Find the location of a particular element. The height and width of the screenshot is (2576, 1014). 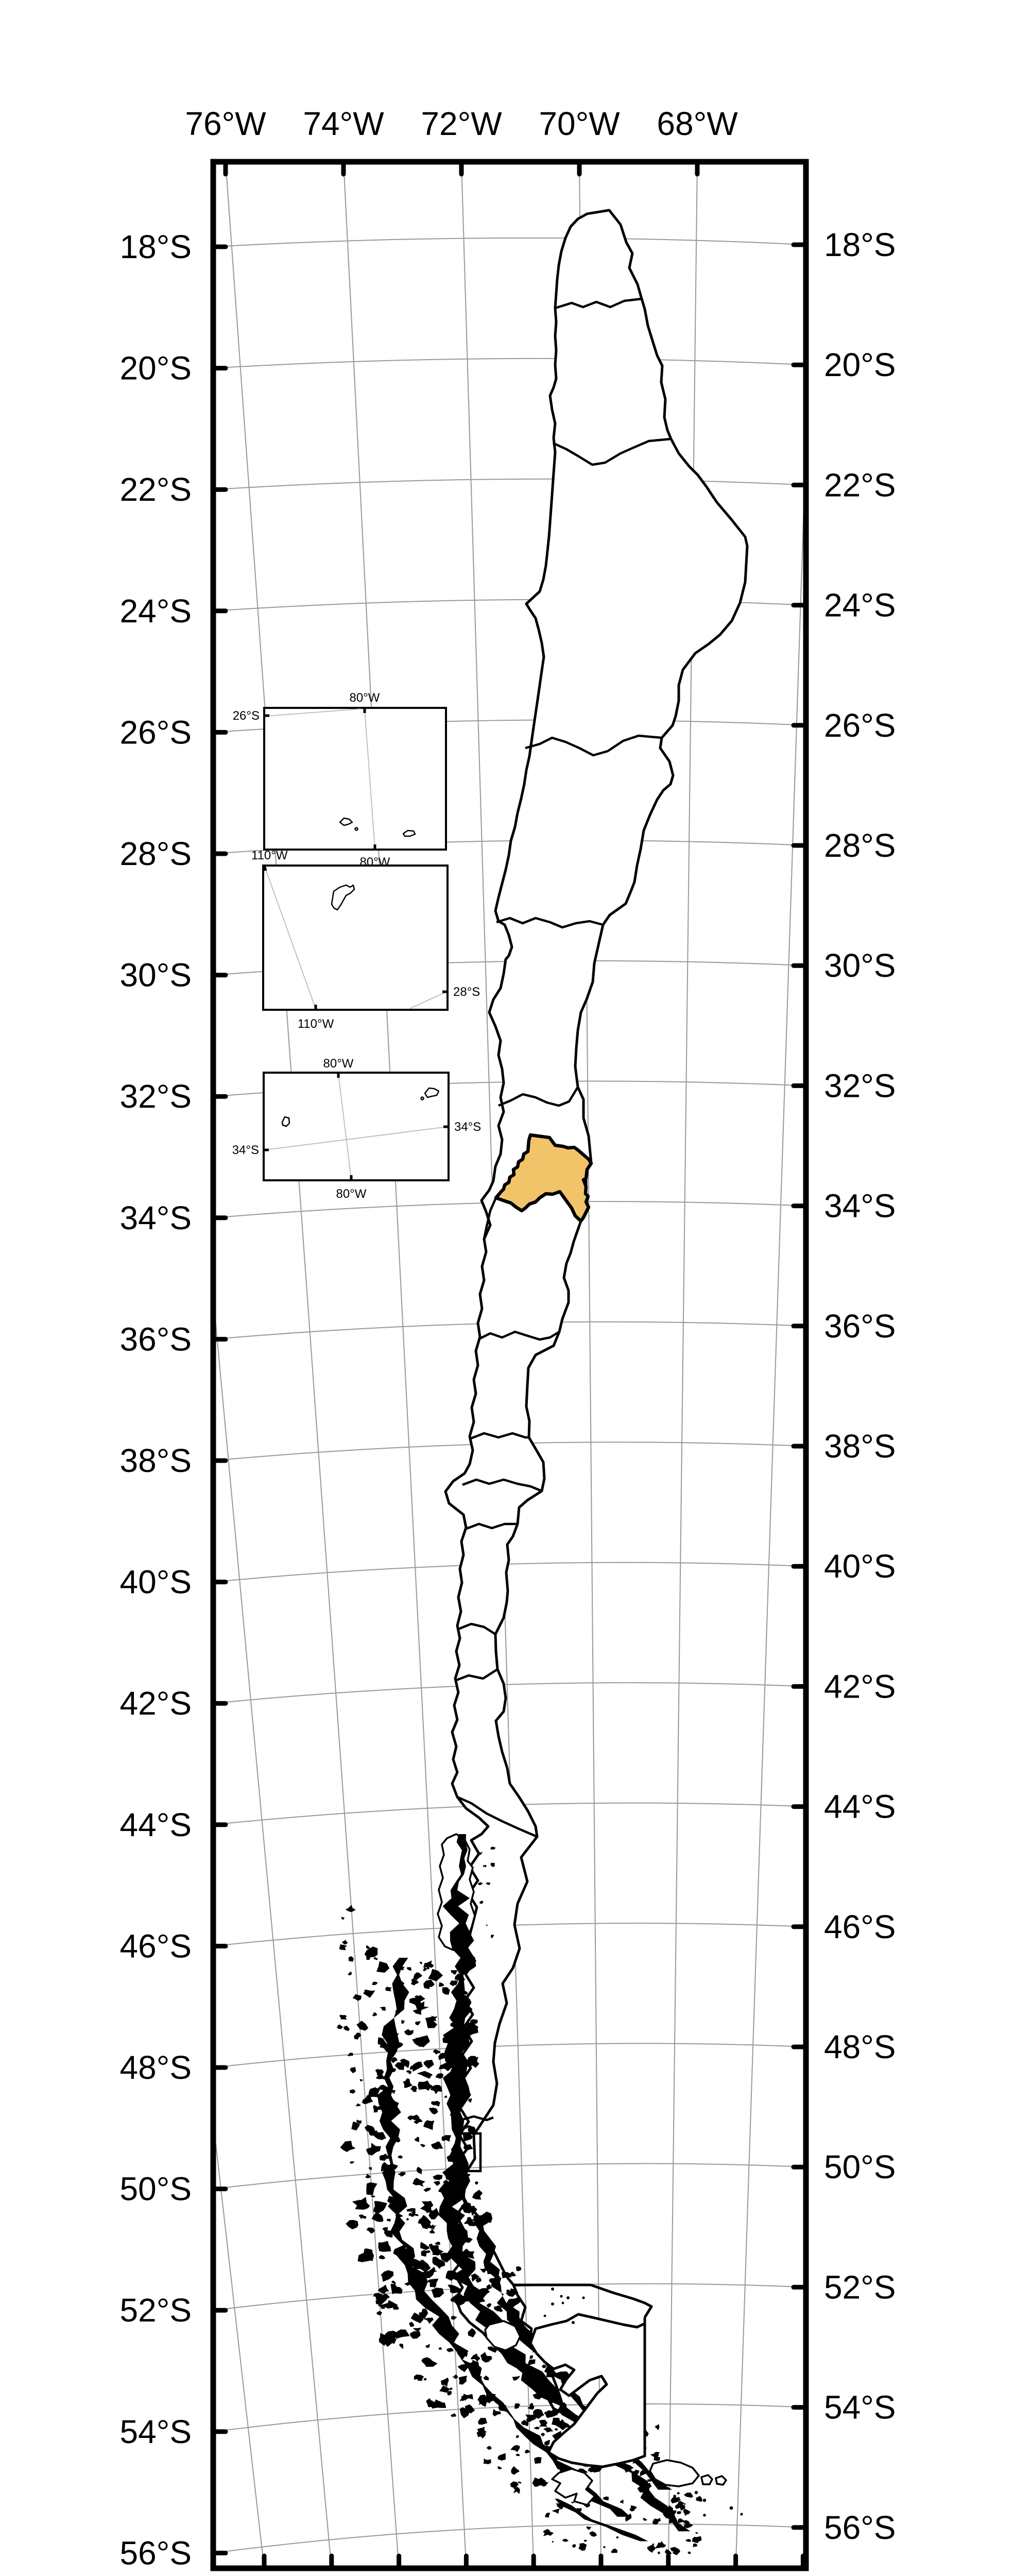

tierra-del-fuego-island is located at coordinates (587, 2390).